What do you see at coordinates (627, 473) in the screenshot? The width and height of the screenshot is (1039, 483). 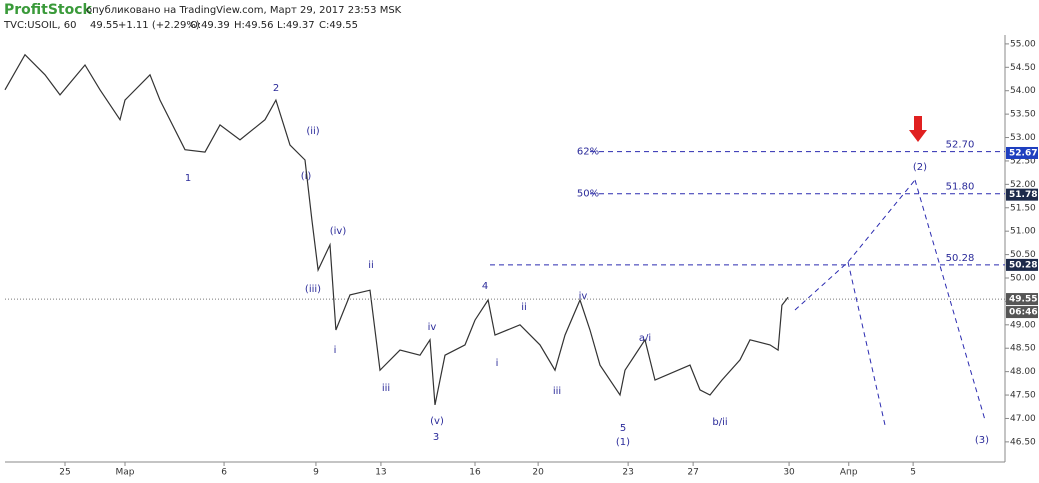 I see `x-tick-label: 23` at bounding box center [627, 473].